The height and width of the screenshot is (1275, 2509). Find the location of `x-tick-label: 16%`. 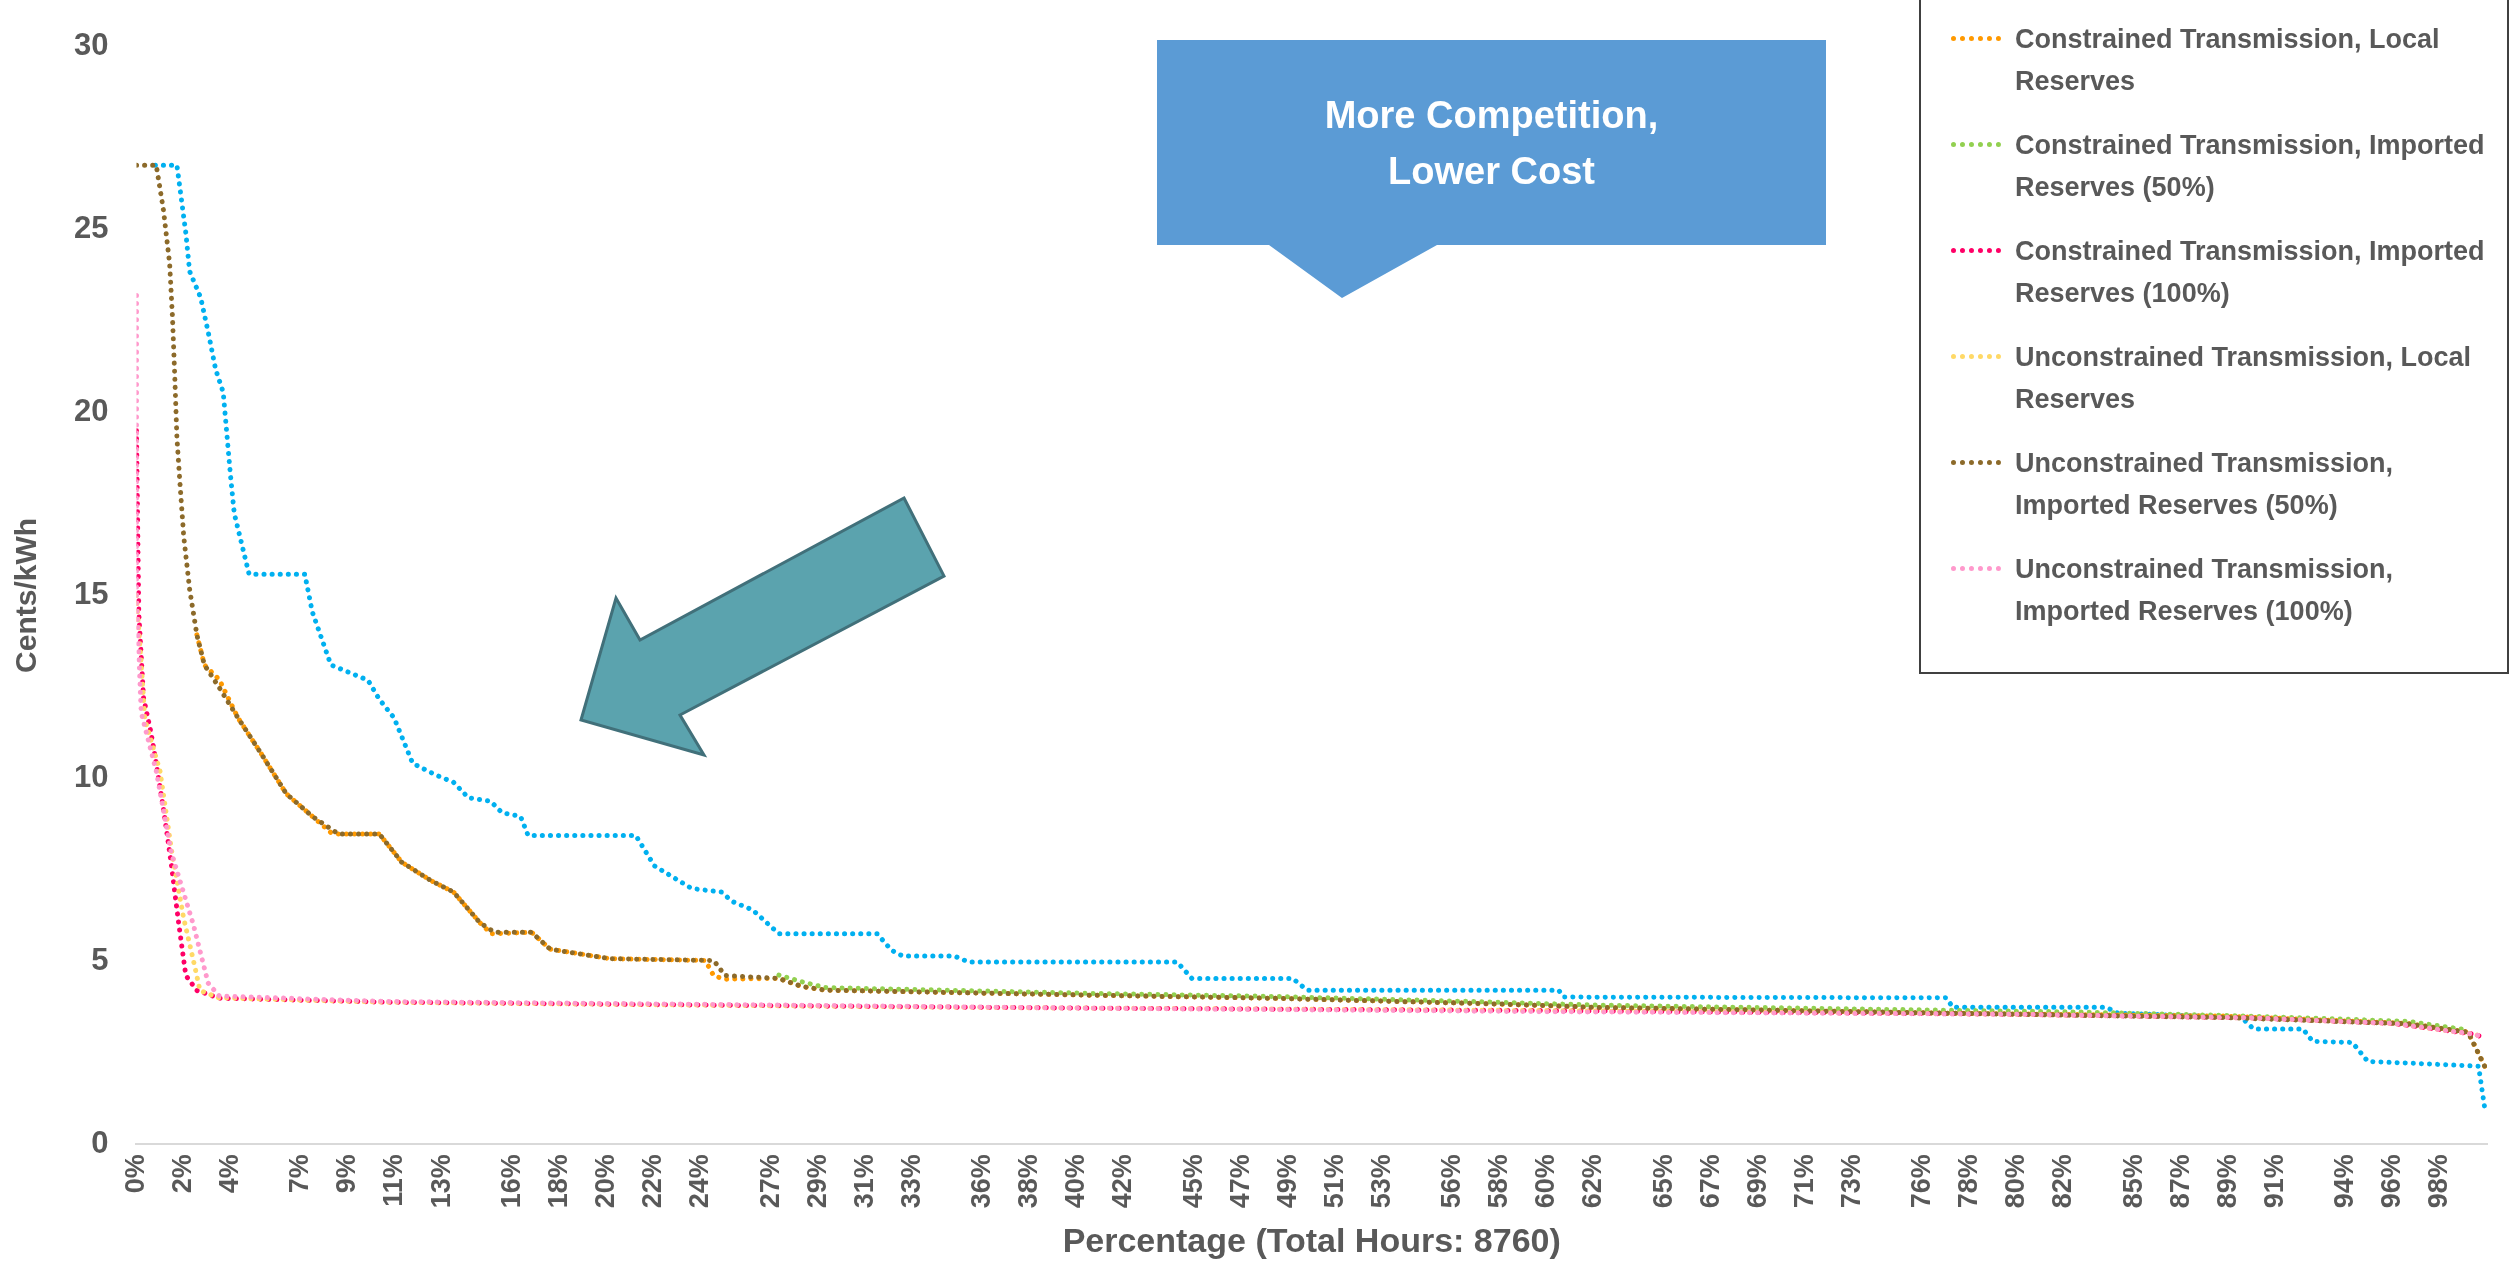

x-tick-label: 16% is located at coordinates (511, 1181).